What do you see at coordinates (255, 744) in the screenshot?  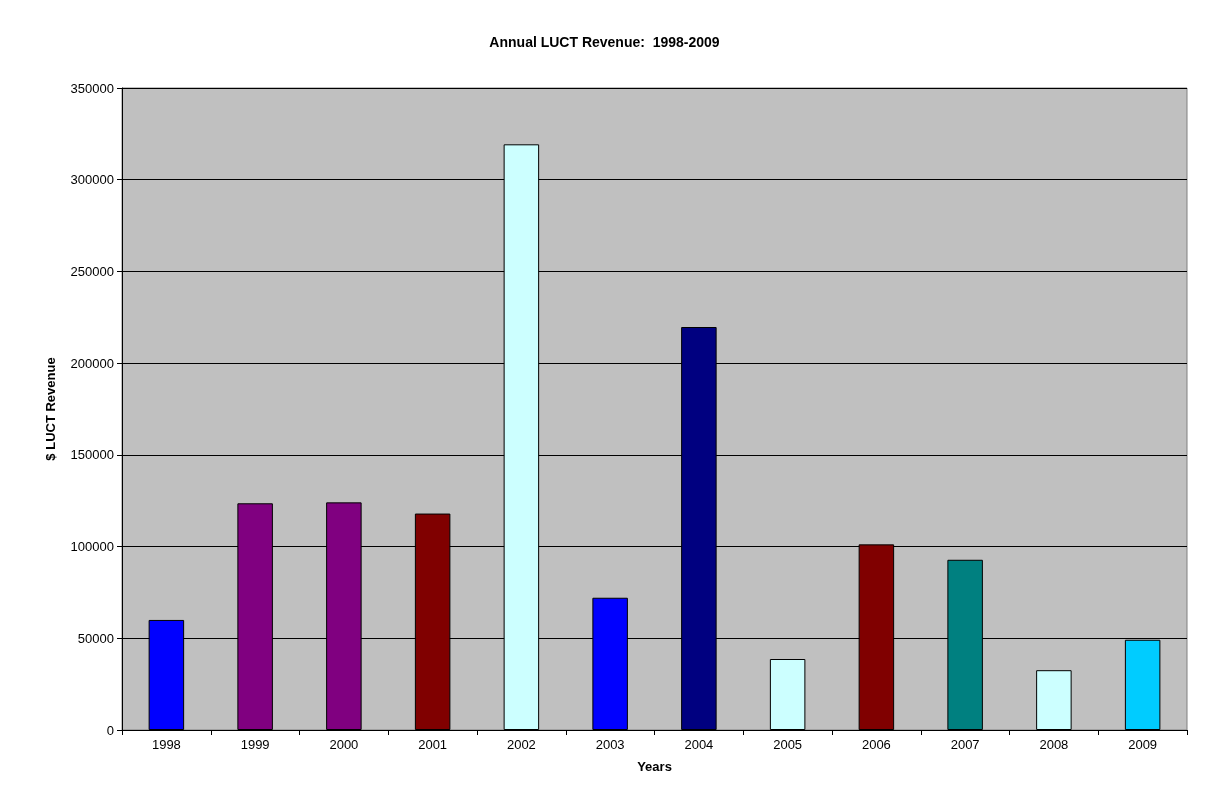 I see `x-tick-label: 1999` at bounding box center [255, 744].